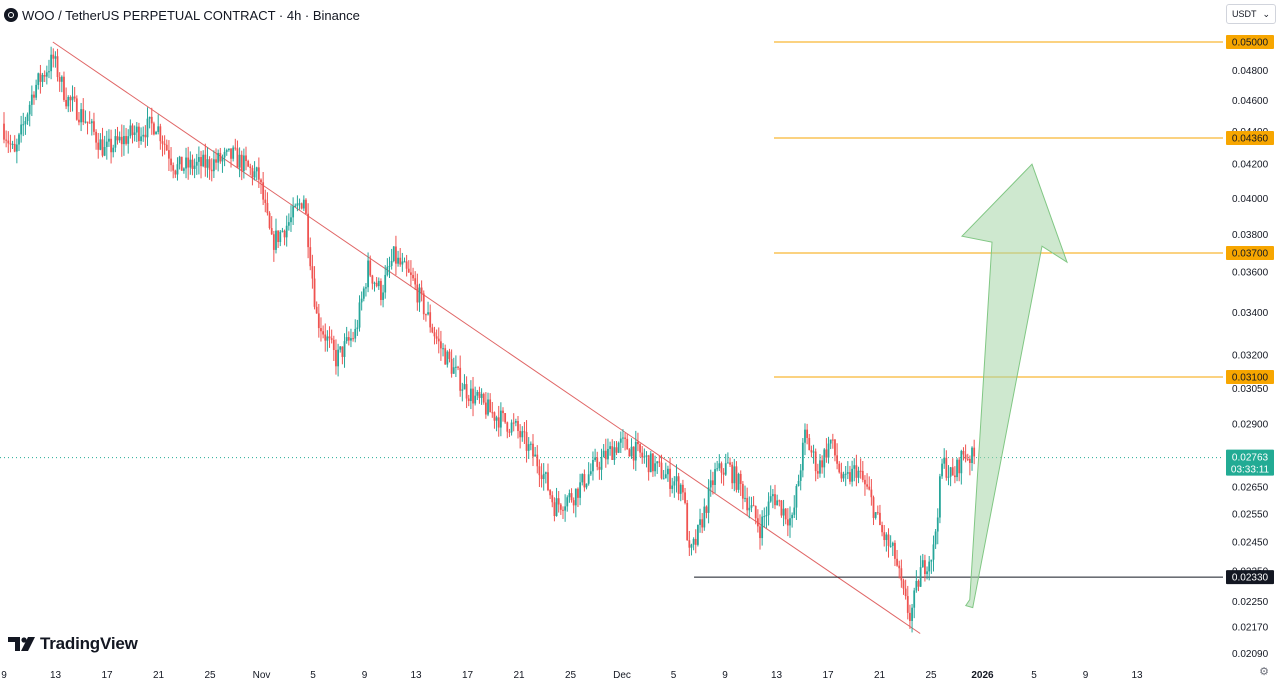 The image size is (1280, 681). What do you see at coordinates (1251, 14) in the screenshot?
I see `currency-selector-button: USDT ⌄` at bounding box center [1251, 14].